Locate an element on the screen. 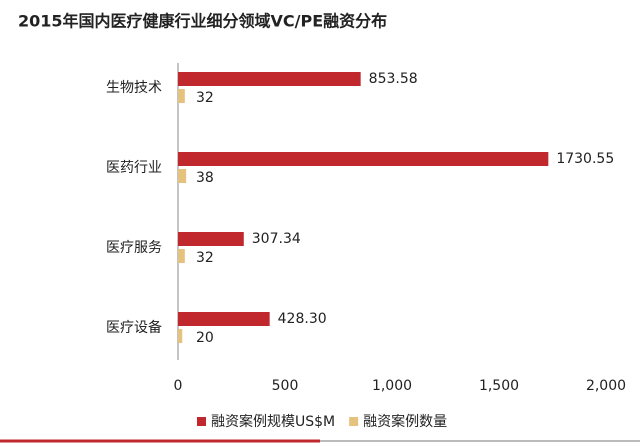 This screenshot has height=447, width=640. legend-label: 融资案例数量 is located at coordinates (405, 421).